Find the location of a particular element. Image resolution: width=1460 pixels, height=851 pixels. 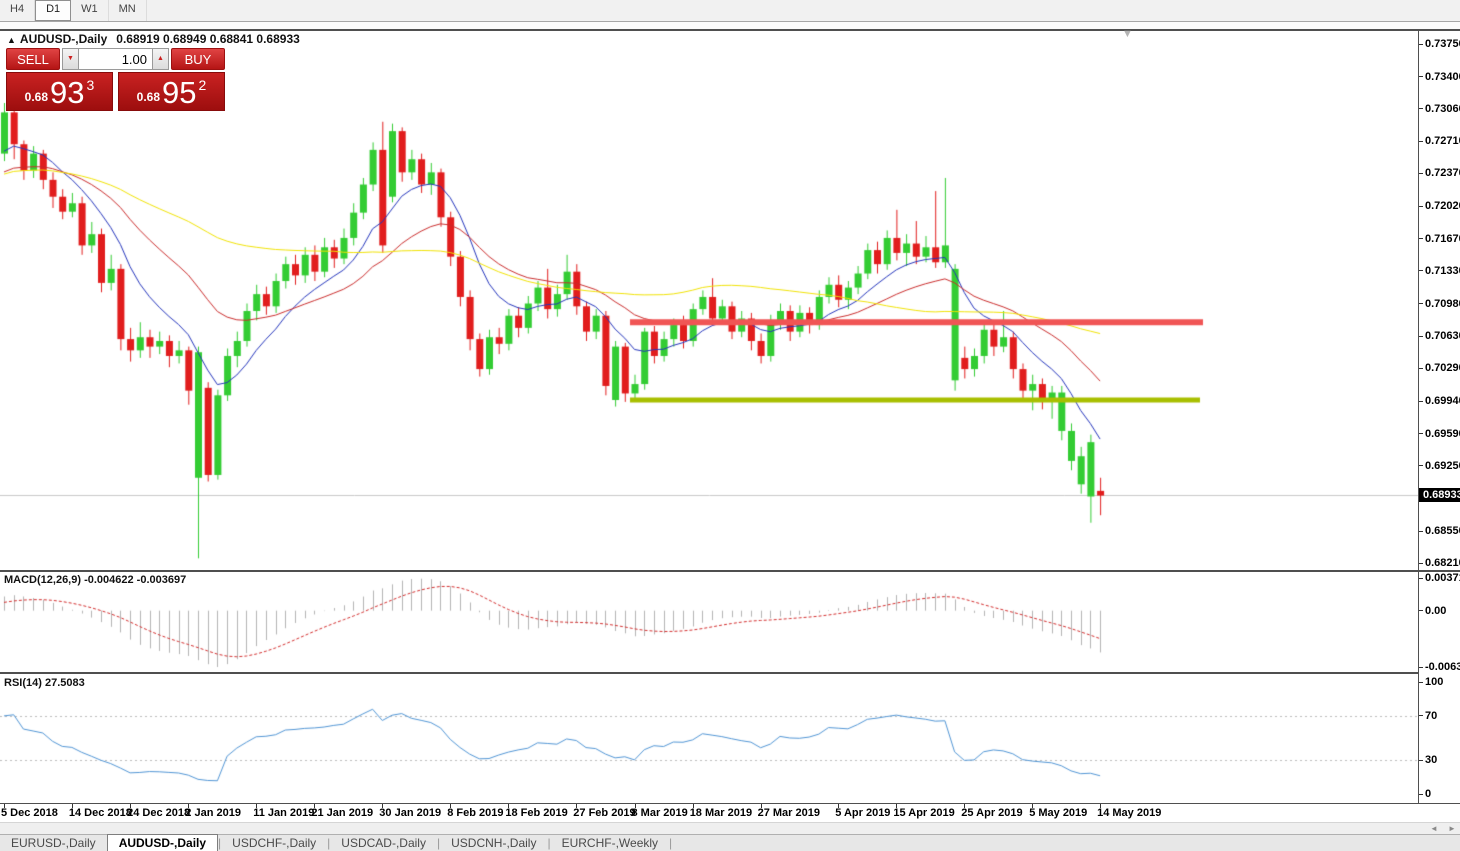

date-axis-label: 8 Mar 2019 is located at coordinates (659, 813).